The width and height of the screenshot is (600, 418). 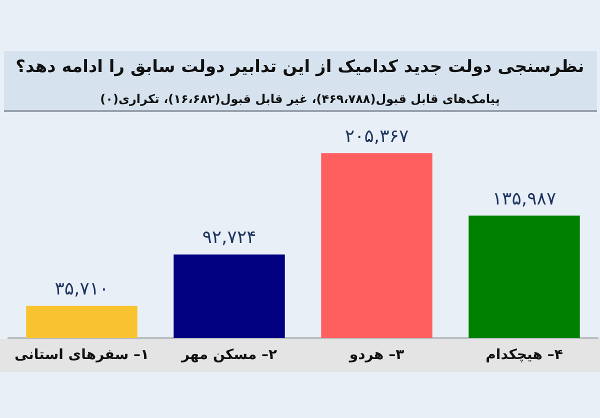 I want to click on x-tick-label: ۴– هیچکدام, so click(x=525, y=355).